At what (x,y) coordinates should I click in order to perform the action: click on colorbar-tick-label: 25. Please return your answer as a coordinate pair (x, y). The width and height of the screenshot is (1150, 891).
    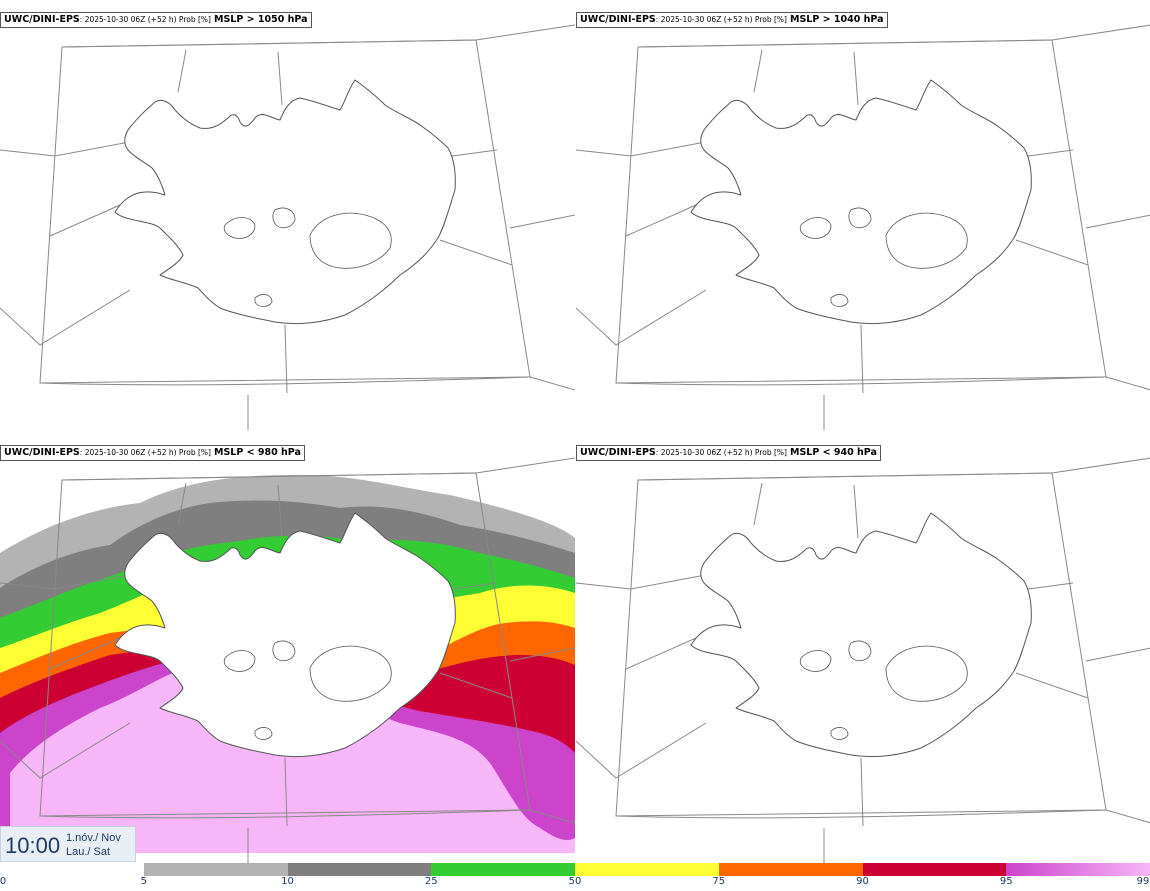
    Looking at the image, I should click on (431, 881).